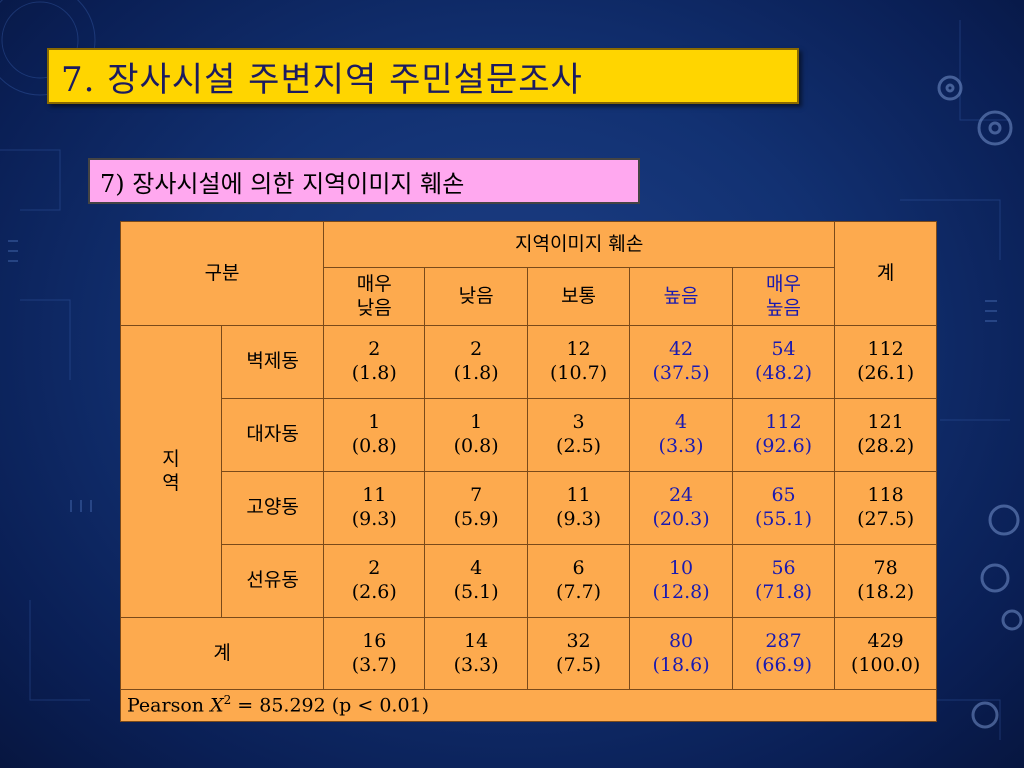  Describe the element at coordinates (374, 296) in the screenshot. I see `col-header-very-low: 매우 낮음` at that location.